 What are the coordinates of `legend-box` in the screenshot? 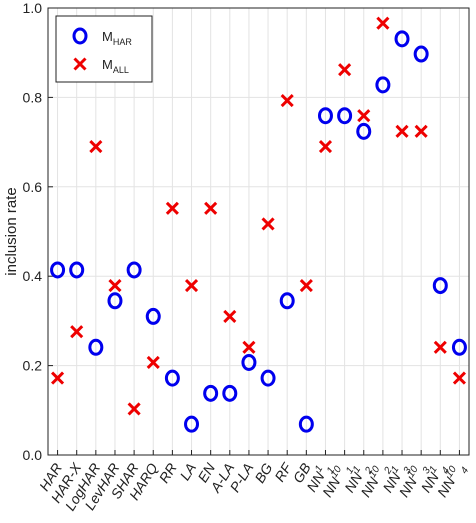 It's located at (104, 49).